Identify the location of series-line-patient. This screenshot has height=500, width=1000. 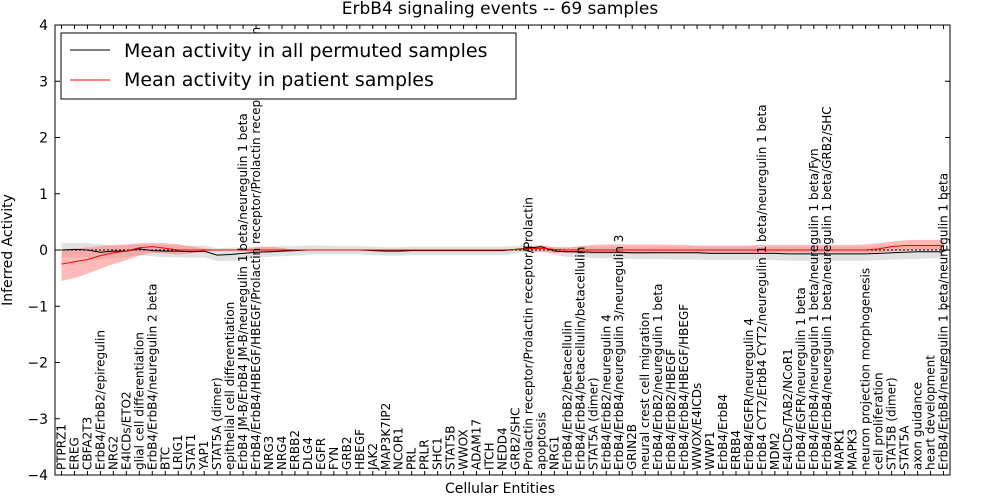
(502, 255).